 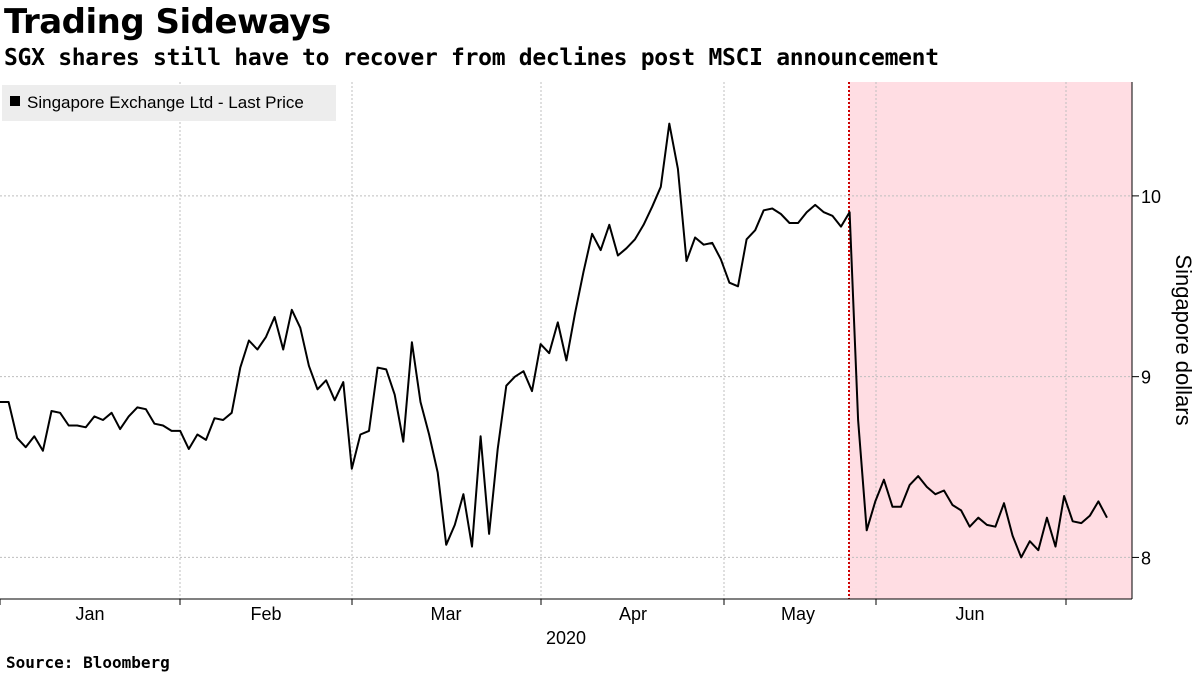 What do you see at coordinates (265, 614) in the screenshot?
I see `x-tick-label: Feb` at bounding box center [265, 614].